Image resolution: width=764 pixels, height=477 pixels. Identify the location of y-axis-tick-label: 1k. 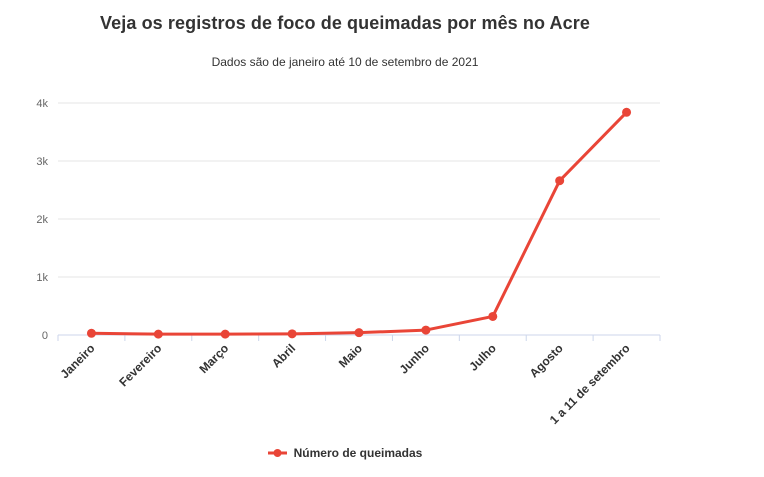
(42, 278).